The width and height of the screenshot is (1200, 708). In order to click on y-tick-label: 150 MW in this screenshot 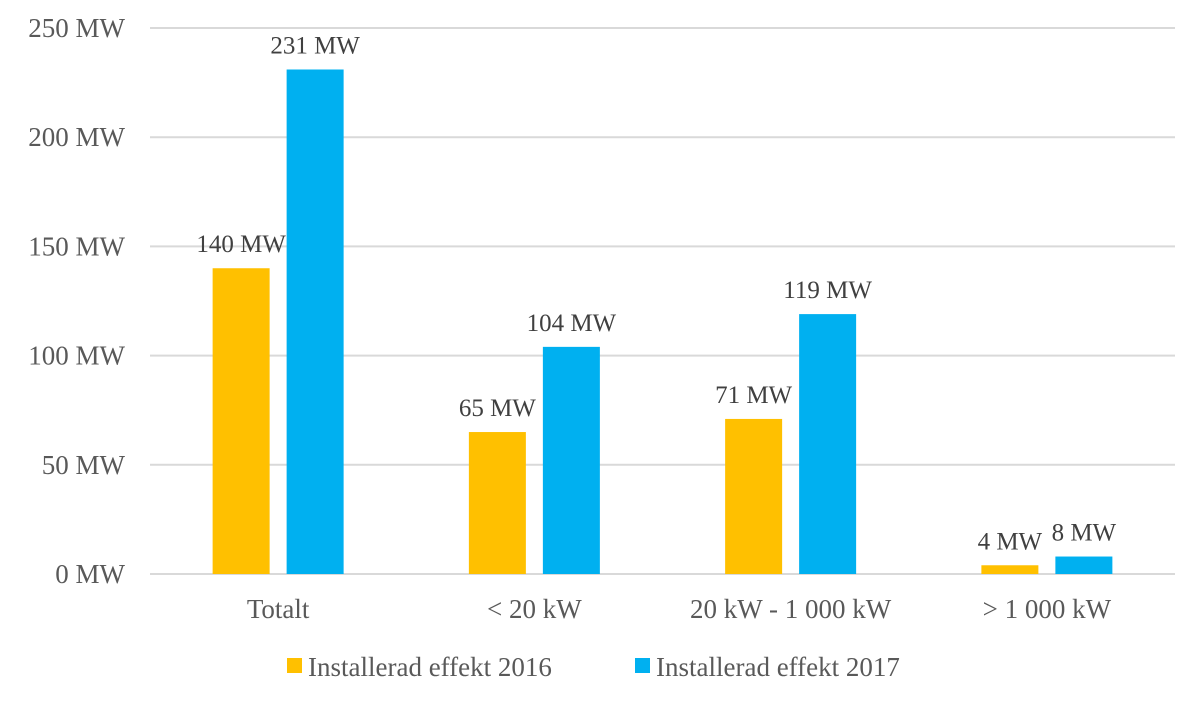, I will do `click(76, 246)`.